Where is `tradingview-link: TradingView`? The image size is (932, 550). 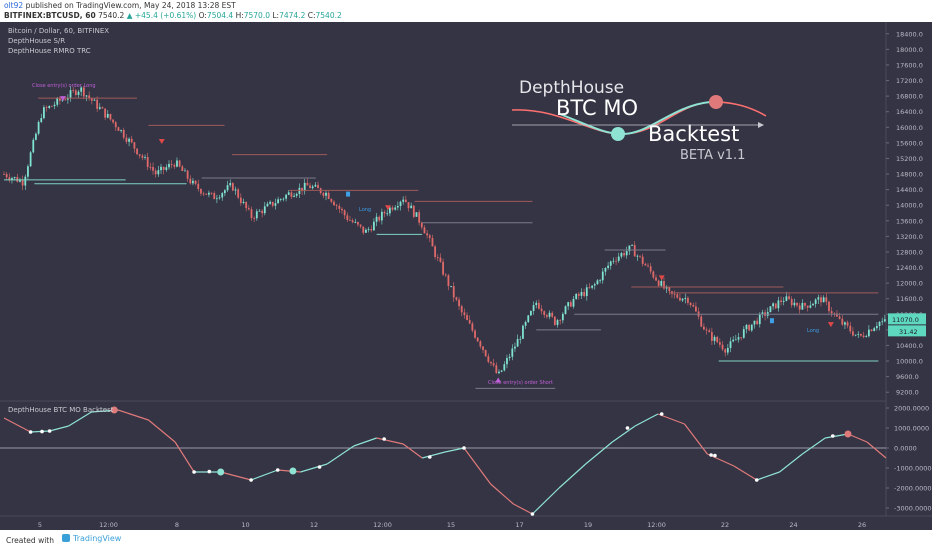
tradingview-link: TradingView is located at coordinates (91, 538).